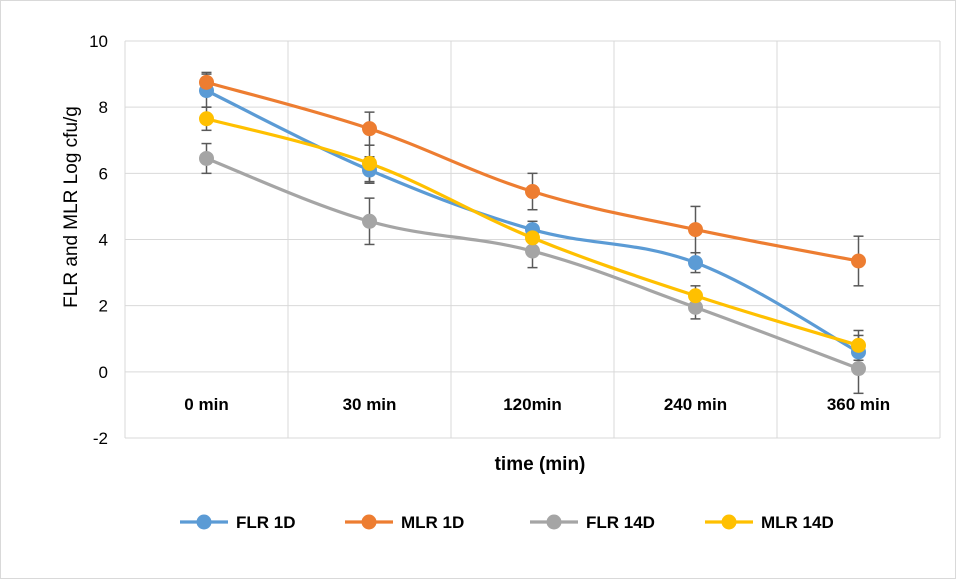  What do you see at coordinates (797, 522) in the screenshot?
I see `legend-label: MLR 14D` at bounding box center [797, 522].